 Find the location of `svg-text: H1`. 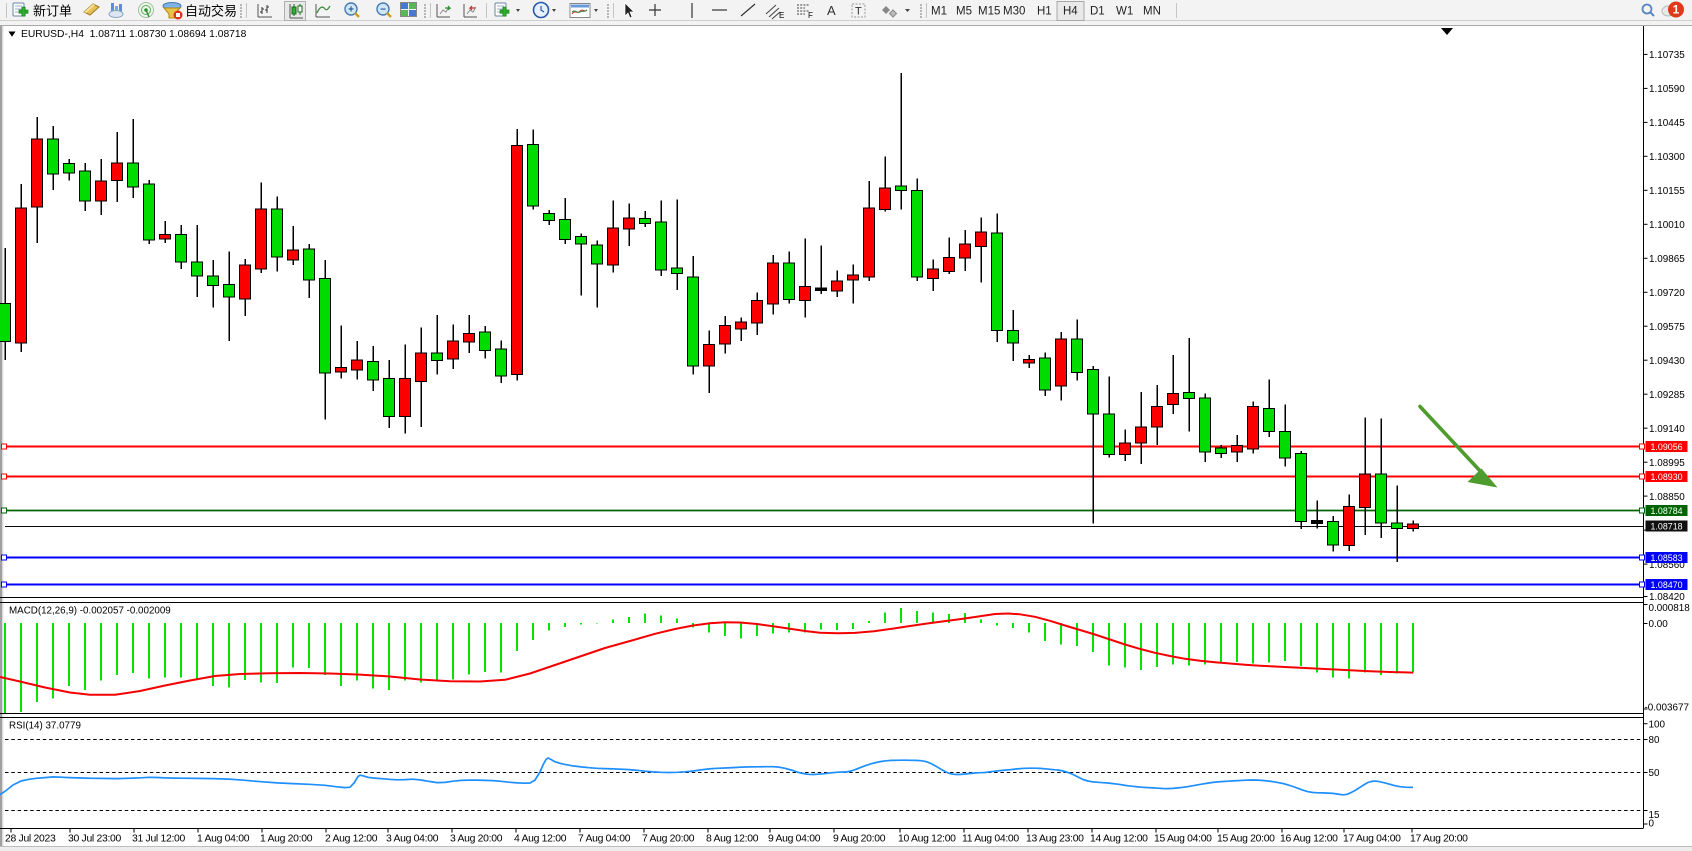

svg-text: H1 is located at coordinates (1044, 12).